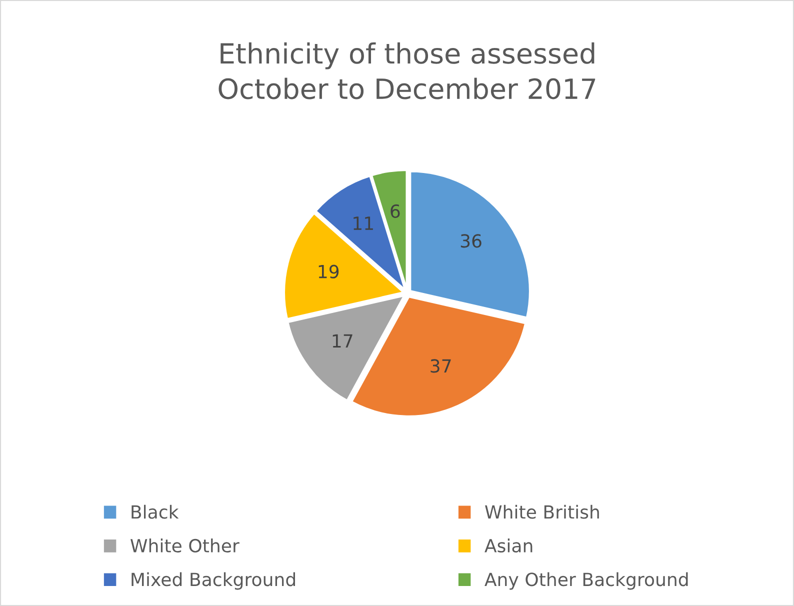 The width and height of the screenshot is (794, 606). Describe the element at coordinates (471, 241) in the screenshot. I see `data-label: 36` at that location.